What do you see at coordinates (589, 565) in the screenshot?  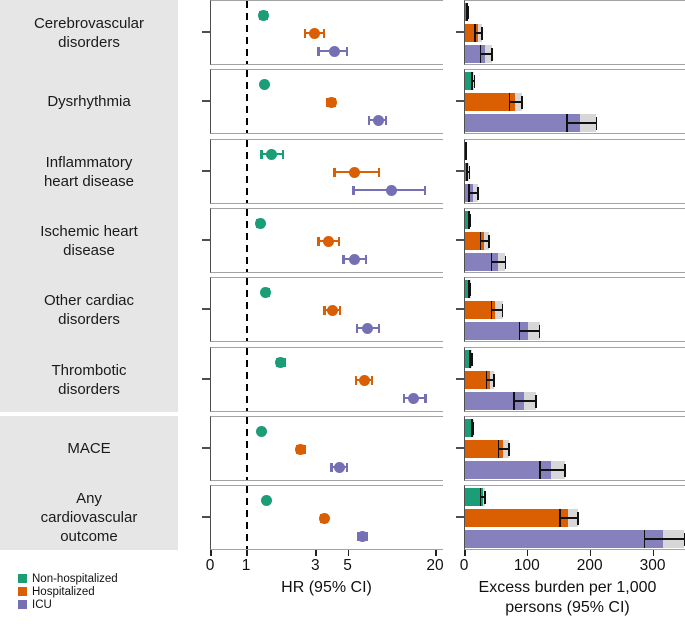 I see `burden-axis-tick-label: 200` at bounding box center [589, 565].